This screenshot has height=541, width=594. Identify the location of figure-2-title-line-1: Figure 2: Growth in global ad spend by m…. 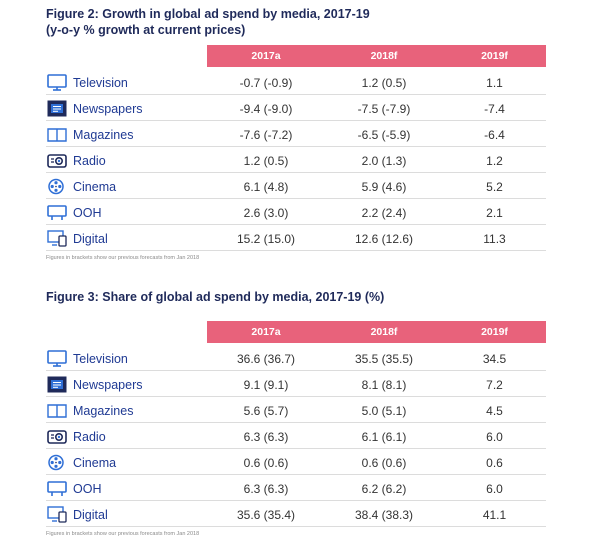
(296, 14).